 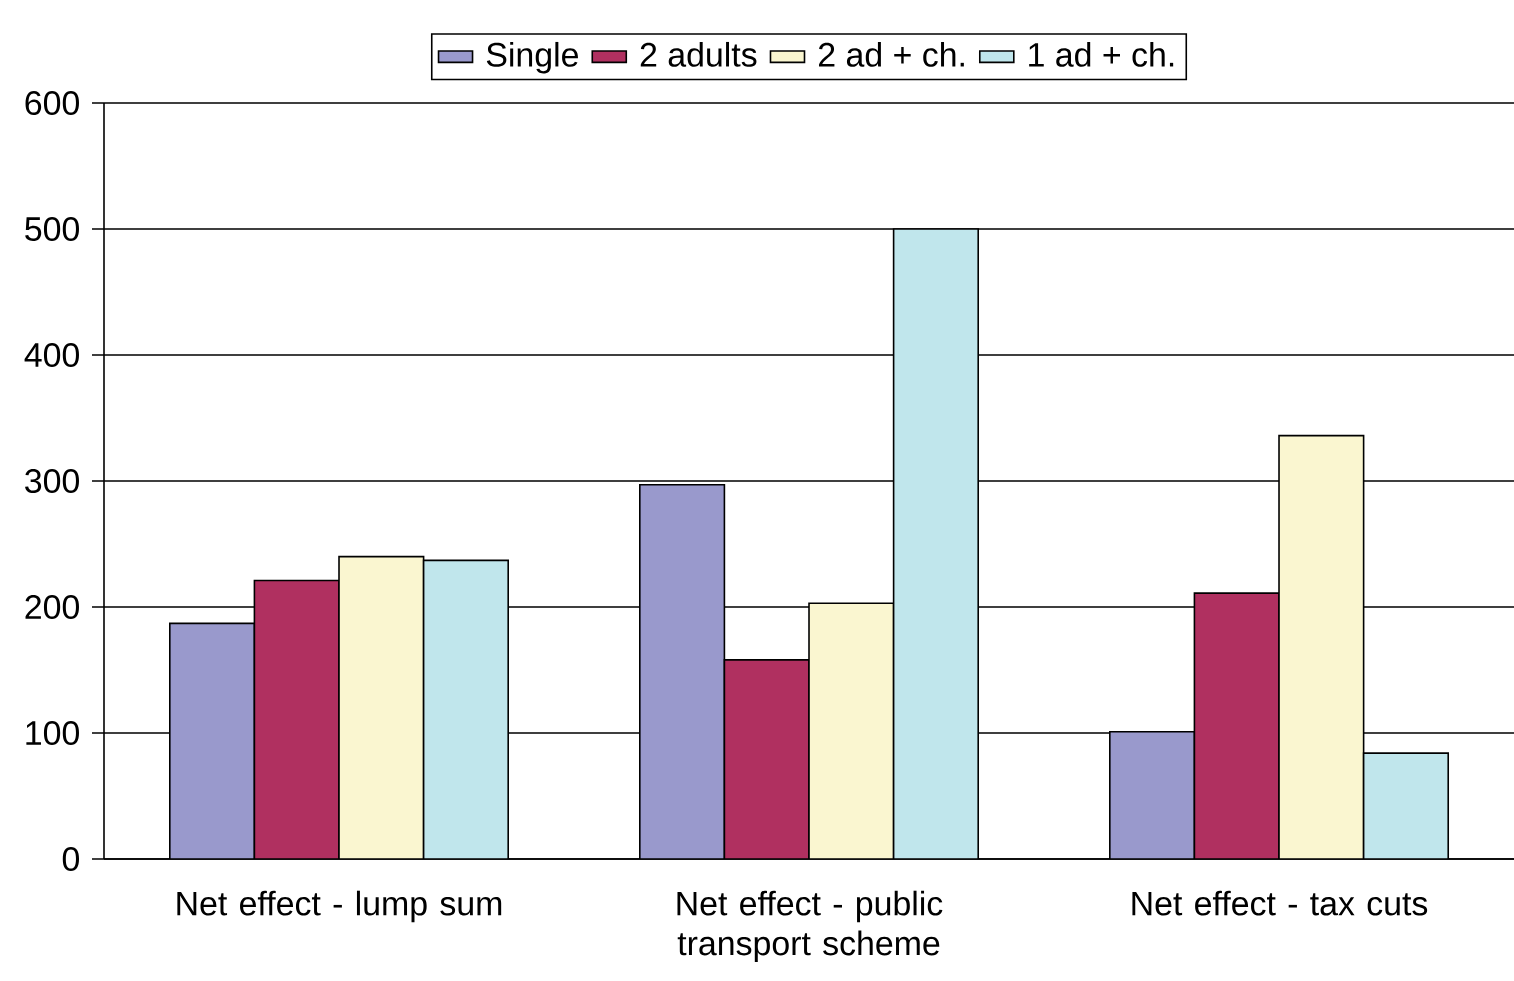 What do you see at coordinates (52, 103) in the screenshot?
I see `y-tick-label: 600` at bounding box center [52, 103].